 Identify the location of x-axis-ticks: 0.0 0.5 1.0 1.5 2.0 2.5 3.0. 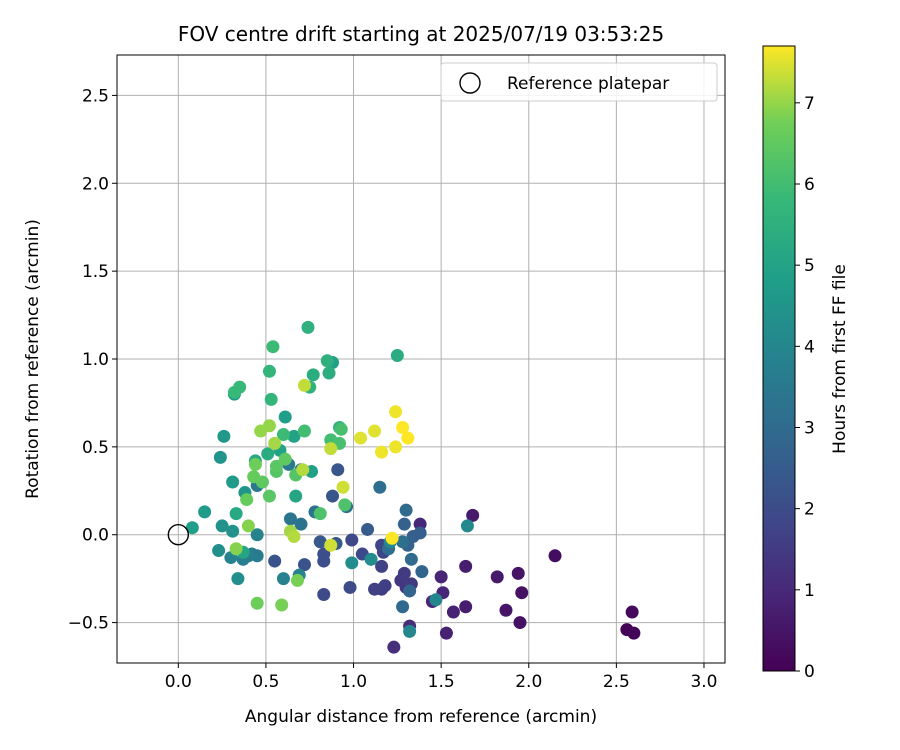
(441, 677).